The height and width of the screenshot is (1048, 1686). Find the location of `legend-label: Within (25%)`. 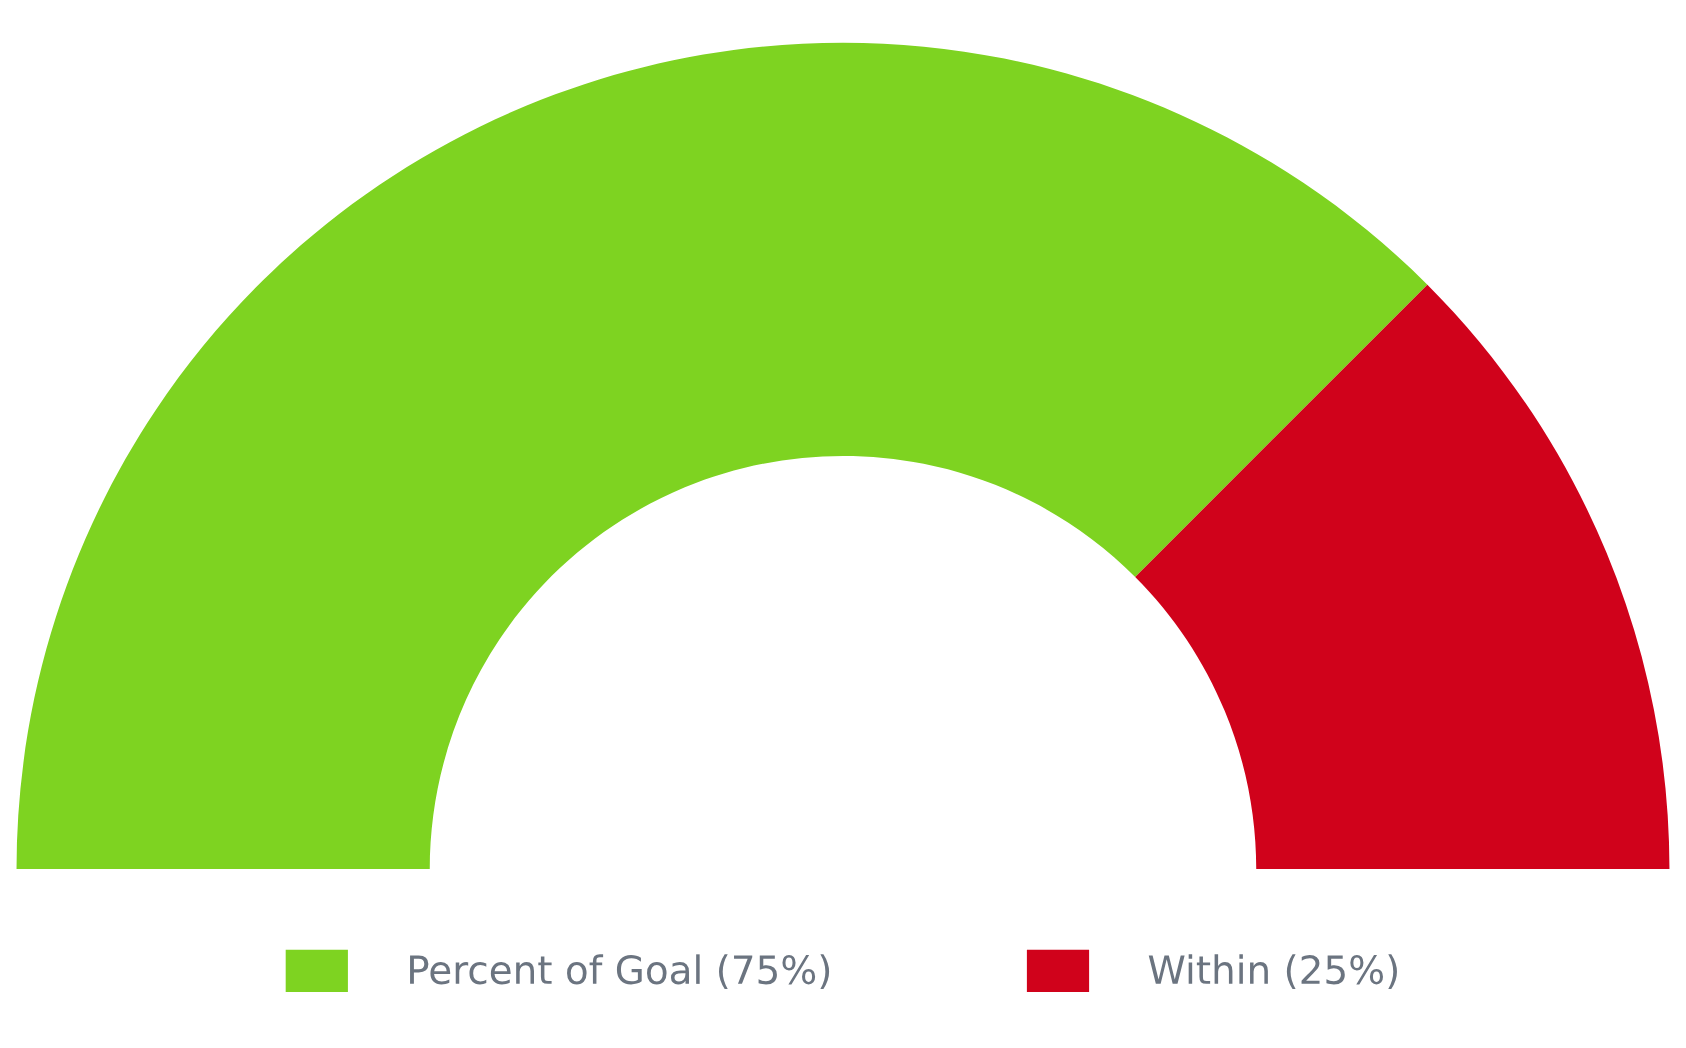

legend-label: Within (25%) is located at coordinates (1272, 971).